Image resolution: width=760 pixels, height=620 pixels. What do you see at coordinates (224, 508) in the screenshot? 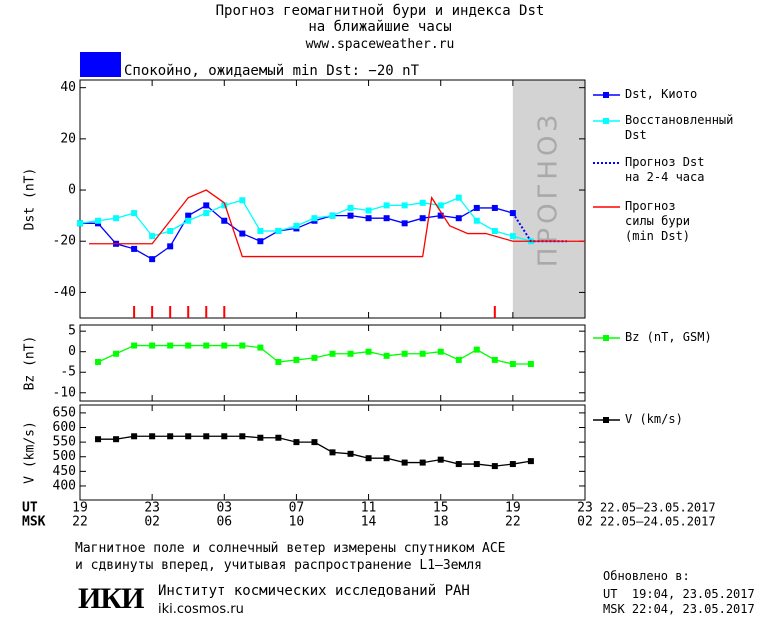
I see `x-tick-label: 03` at bounding box center [224, 508].